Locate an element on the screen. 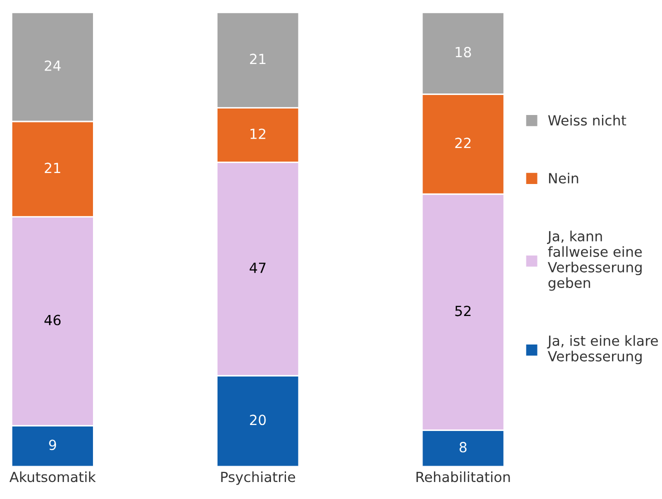 Image resolution: width=662 pixels, height=499 pixels. data-label: 47 is located at coordinates (258, 267).